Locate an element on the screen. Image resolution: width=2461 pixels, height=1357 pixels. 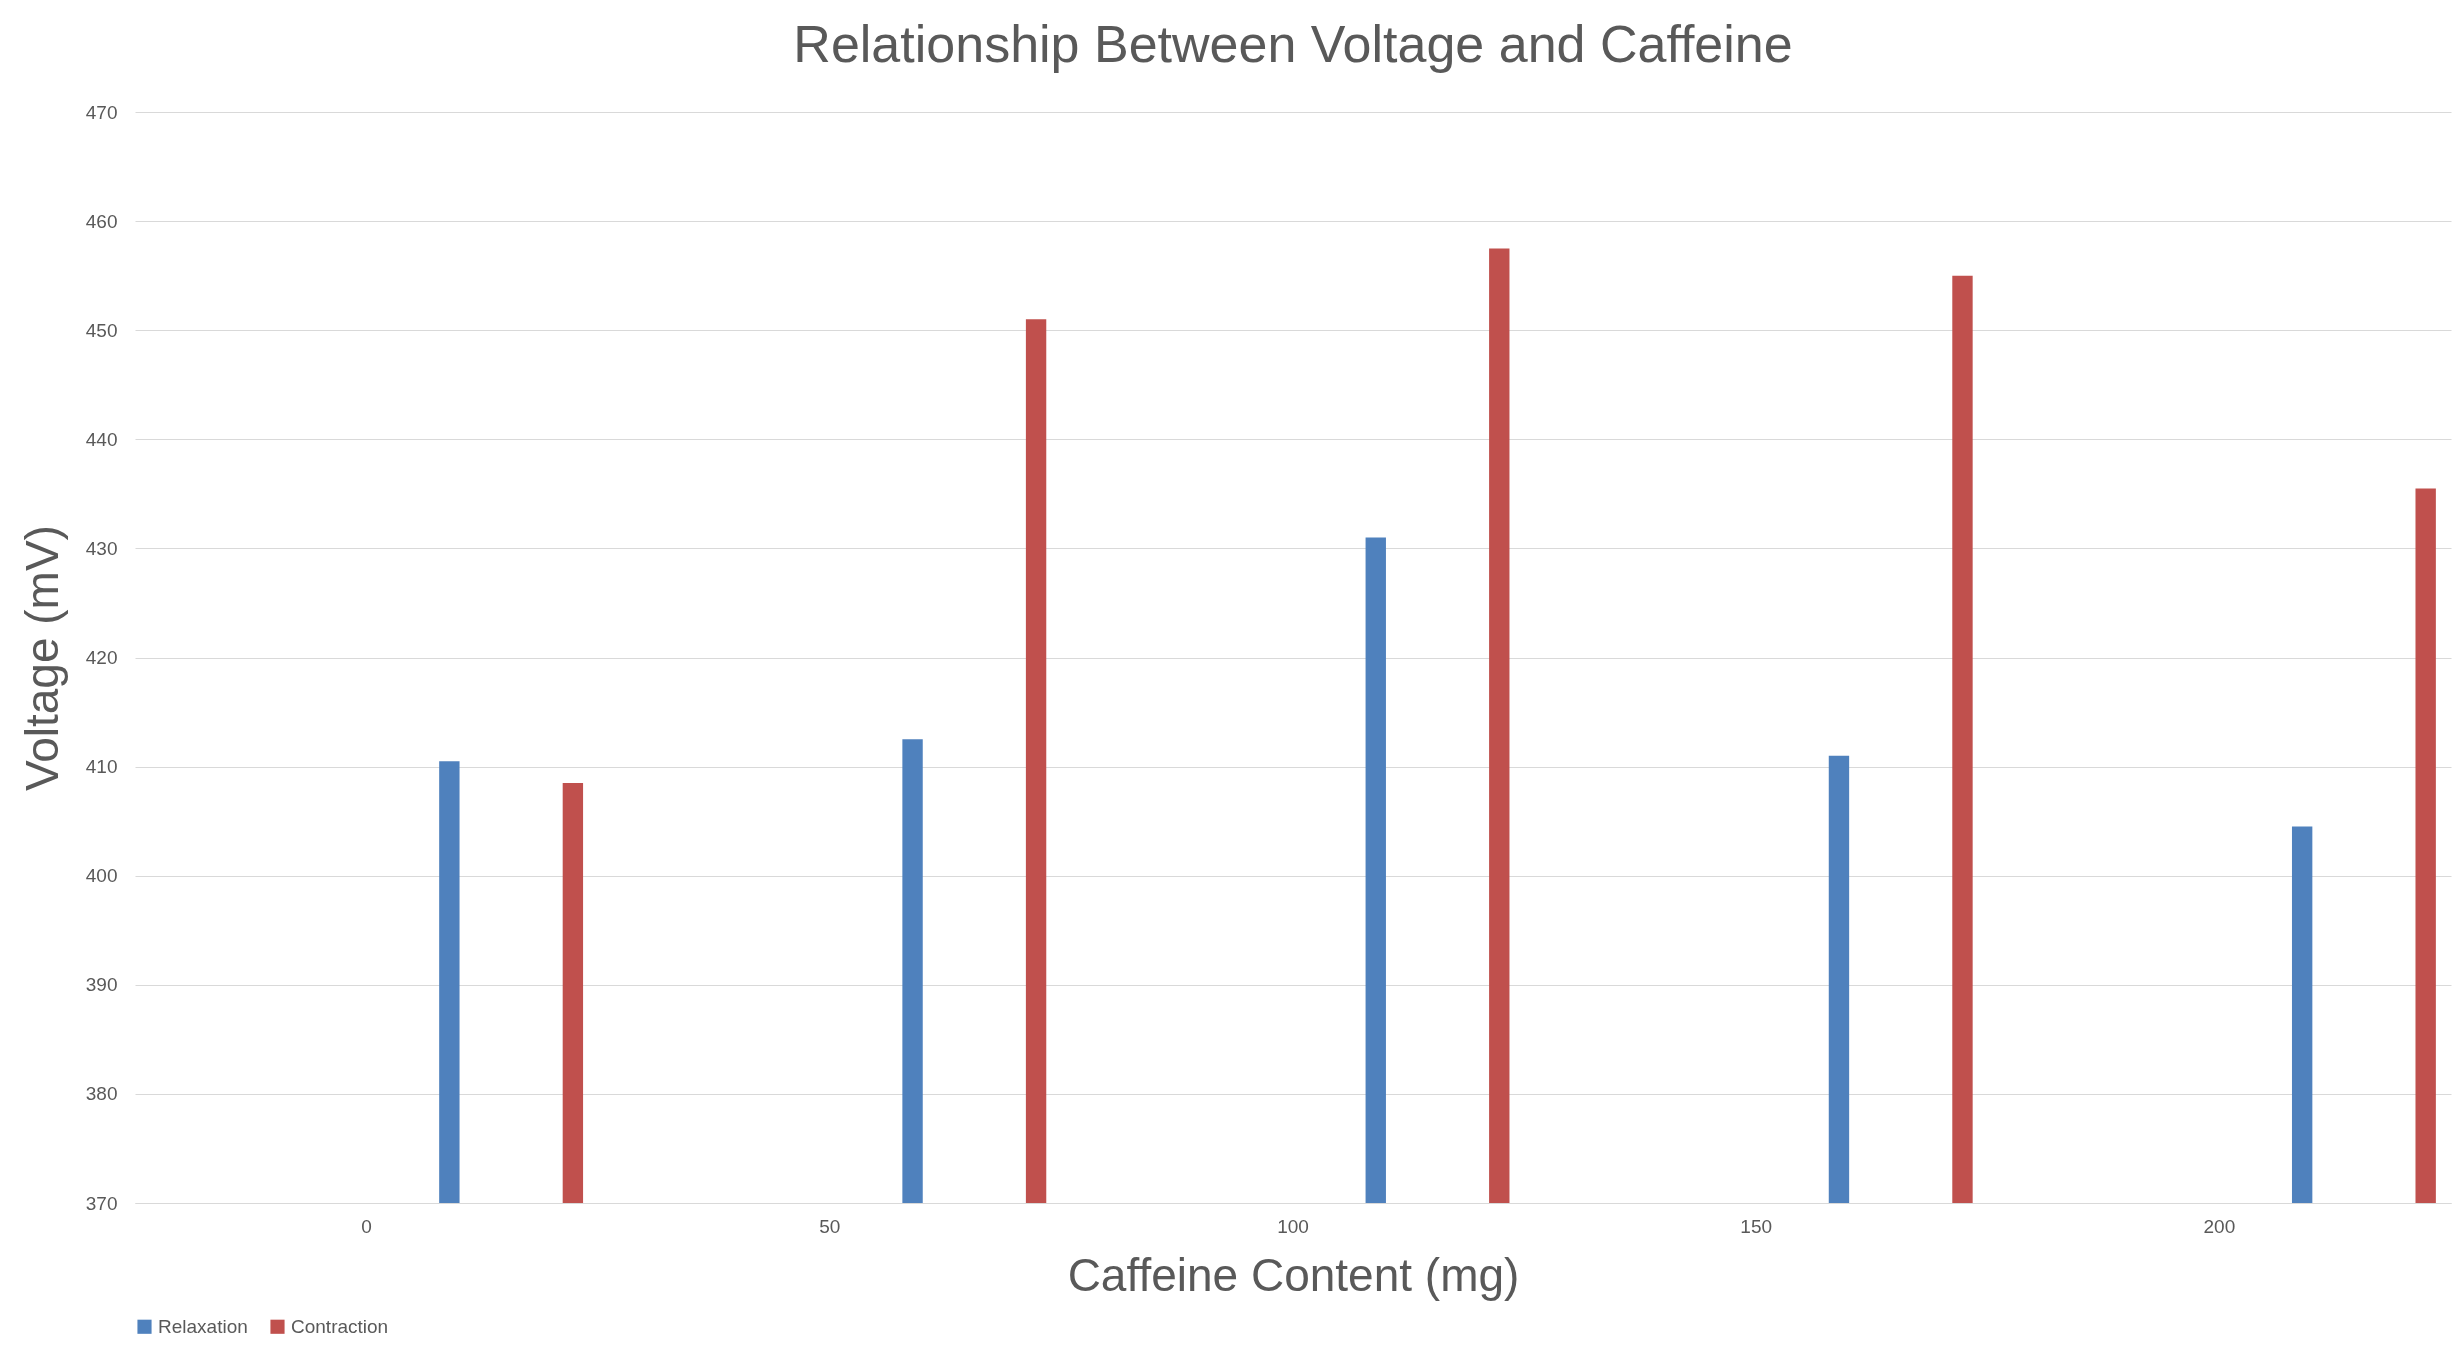
y-tick-label: 440 is located at coordinates (101, 439).